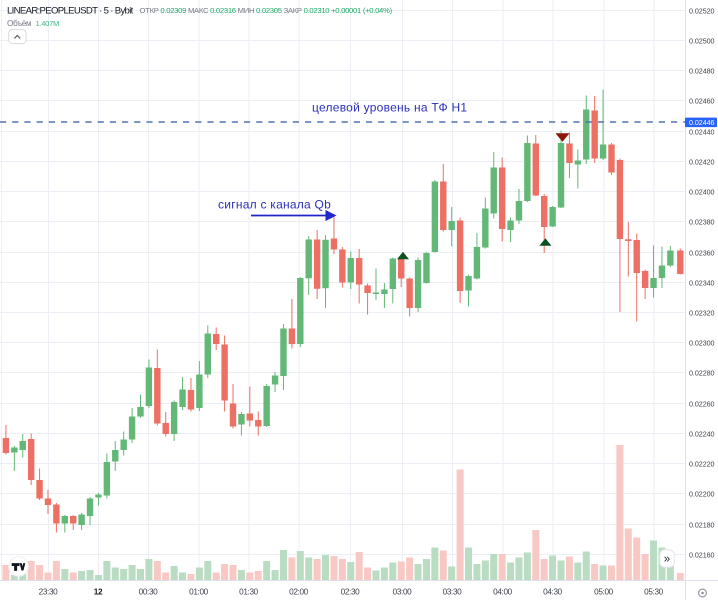  Describe the element at coordinates (702, 283) in the screenshot. I see `svg-text: 0.02340` at that location.